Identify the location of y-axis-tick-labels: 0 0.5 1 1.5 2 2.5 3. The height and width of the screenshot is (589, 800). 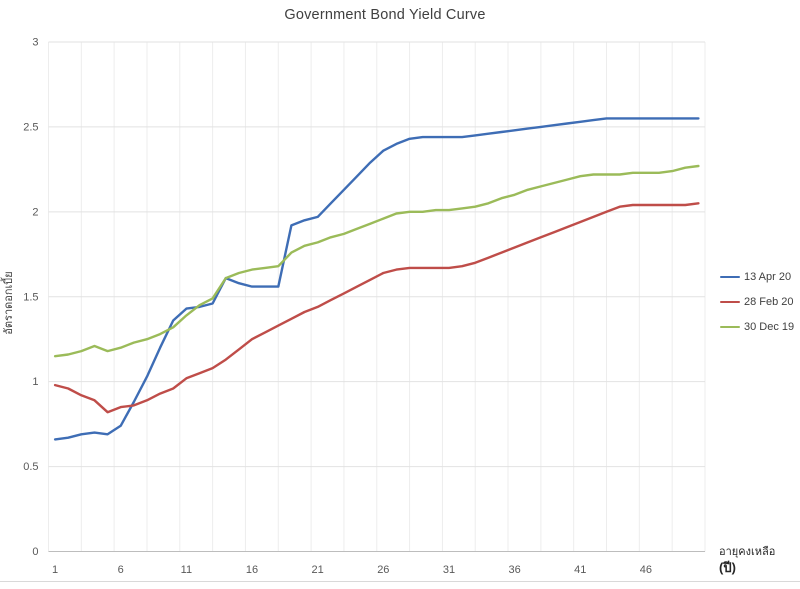
(30, 298).